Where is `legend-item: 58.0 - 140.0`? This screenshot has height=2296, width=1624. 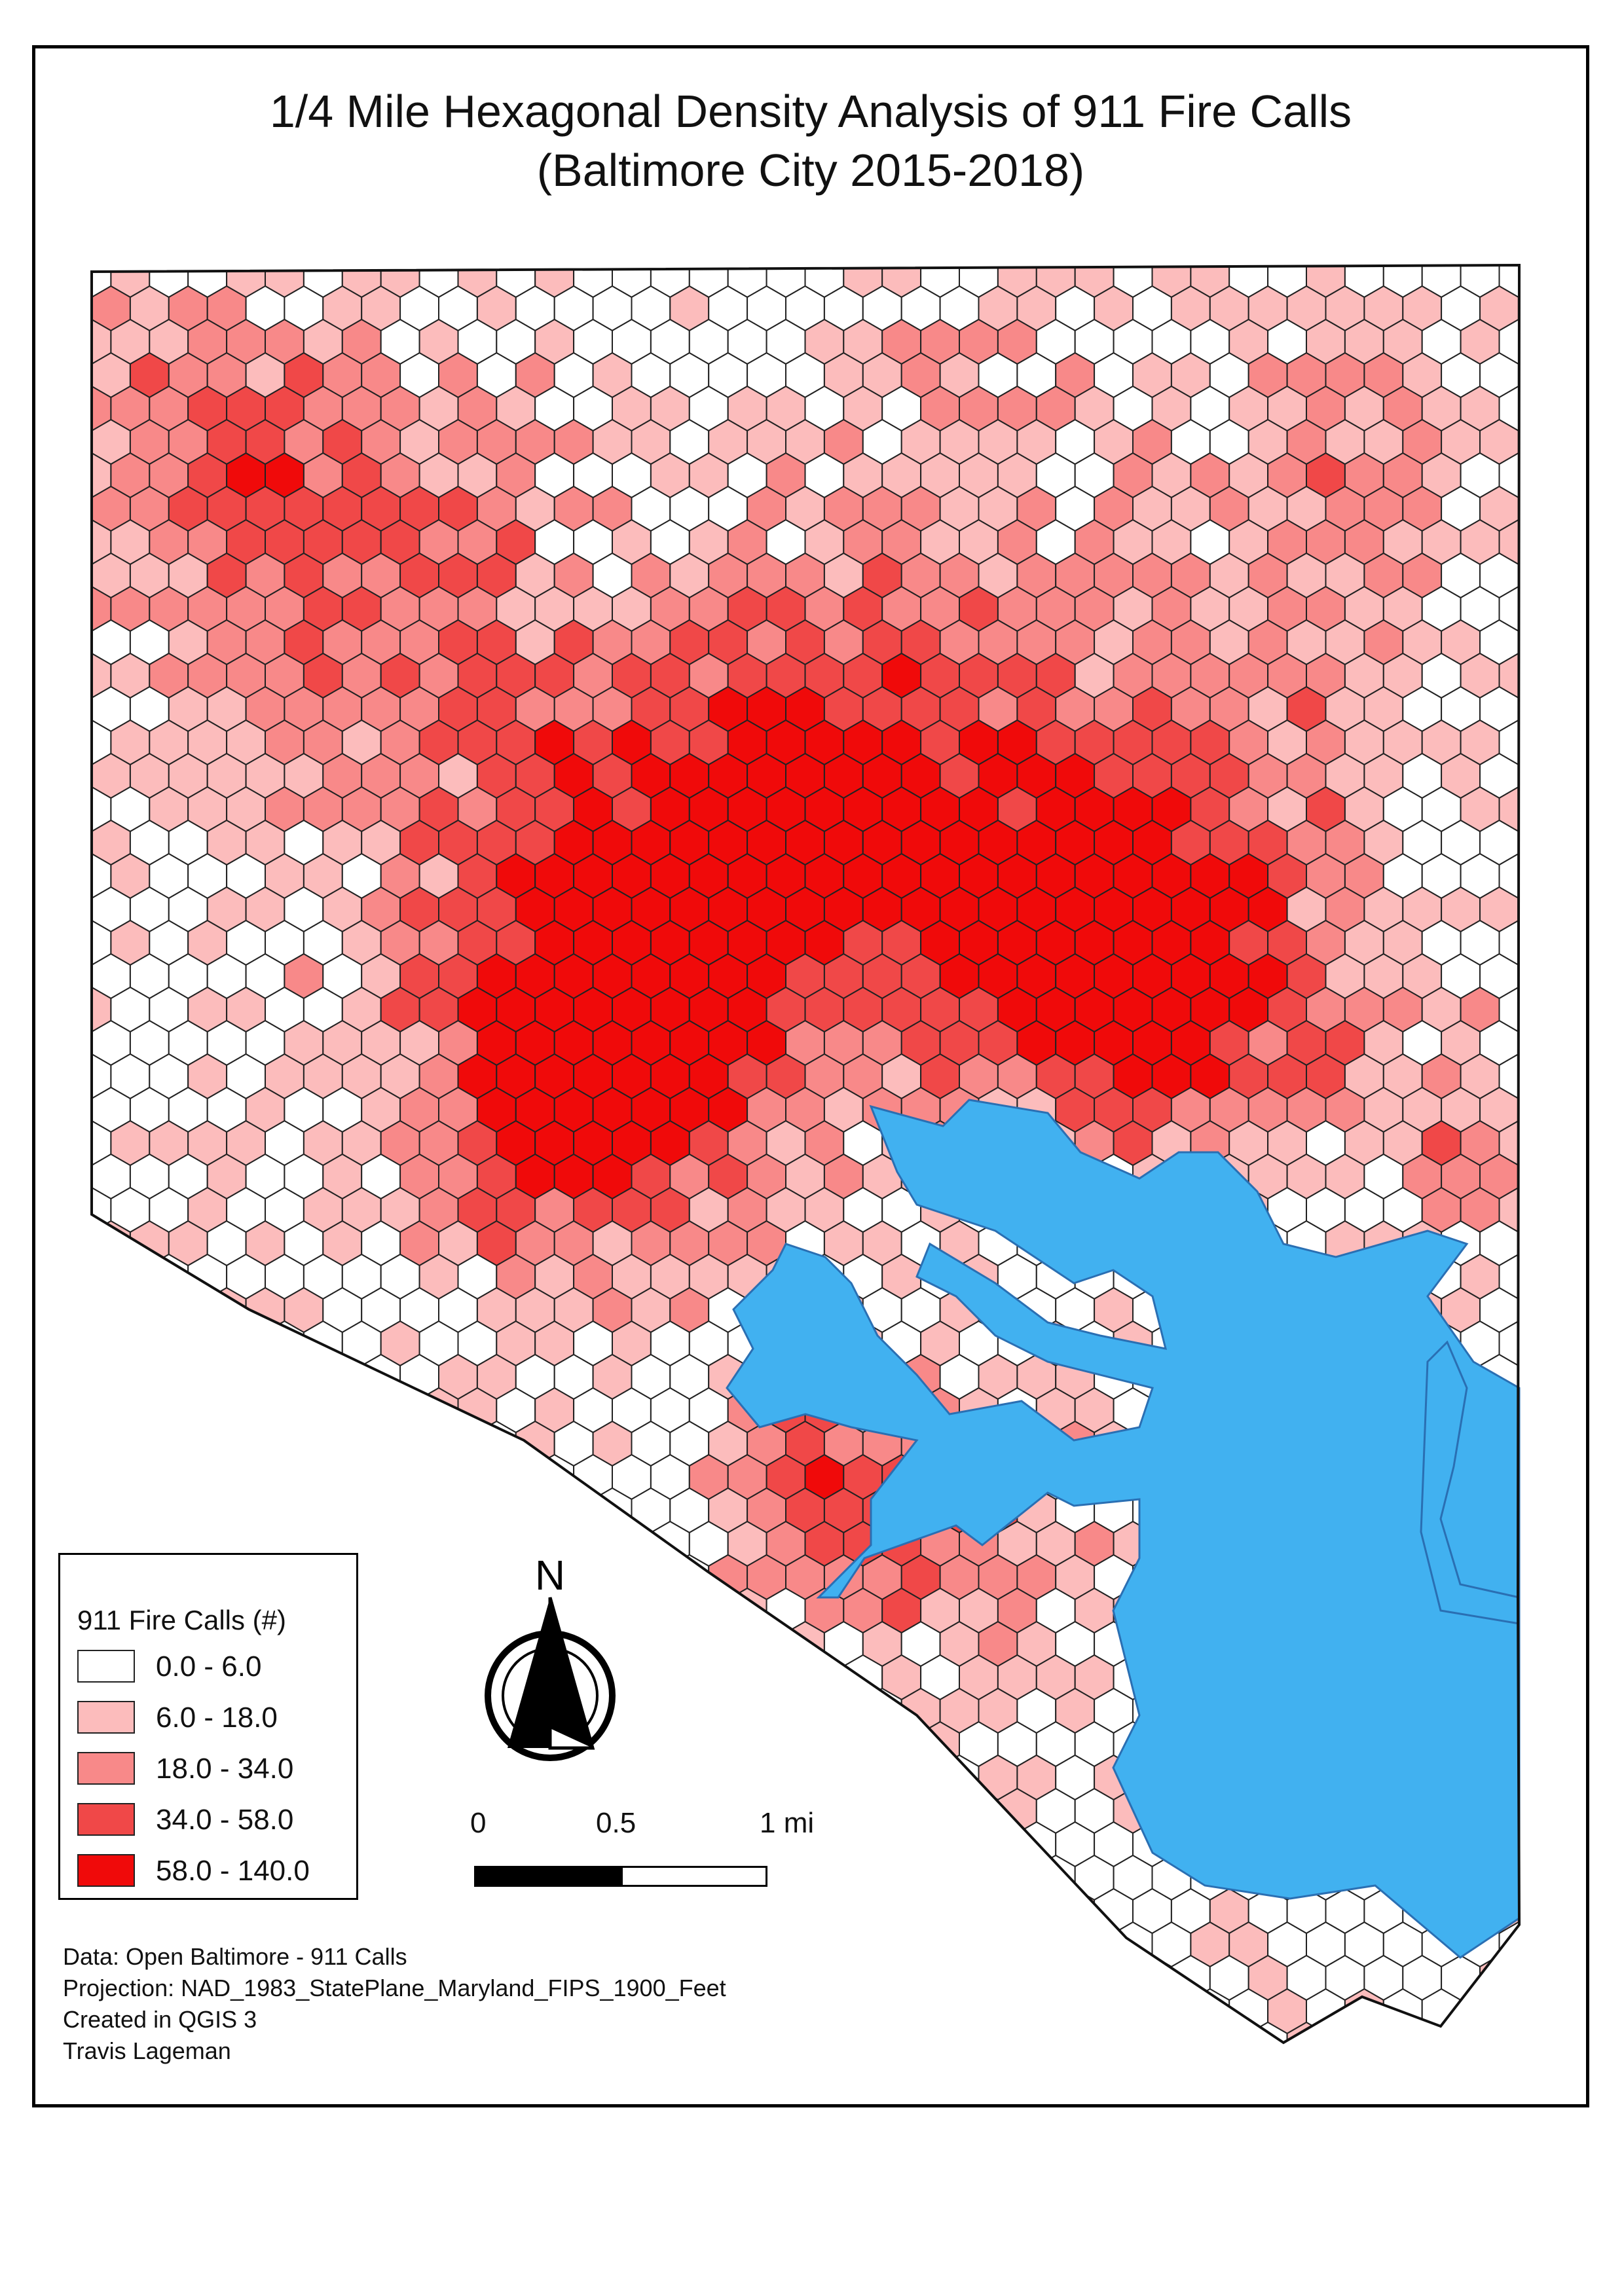 legend-item: 58.0 - 140.0 is located at coordinates (211, 1871).